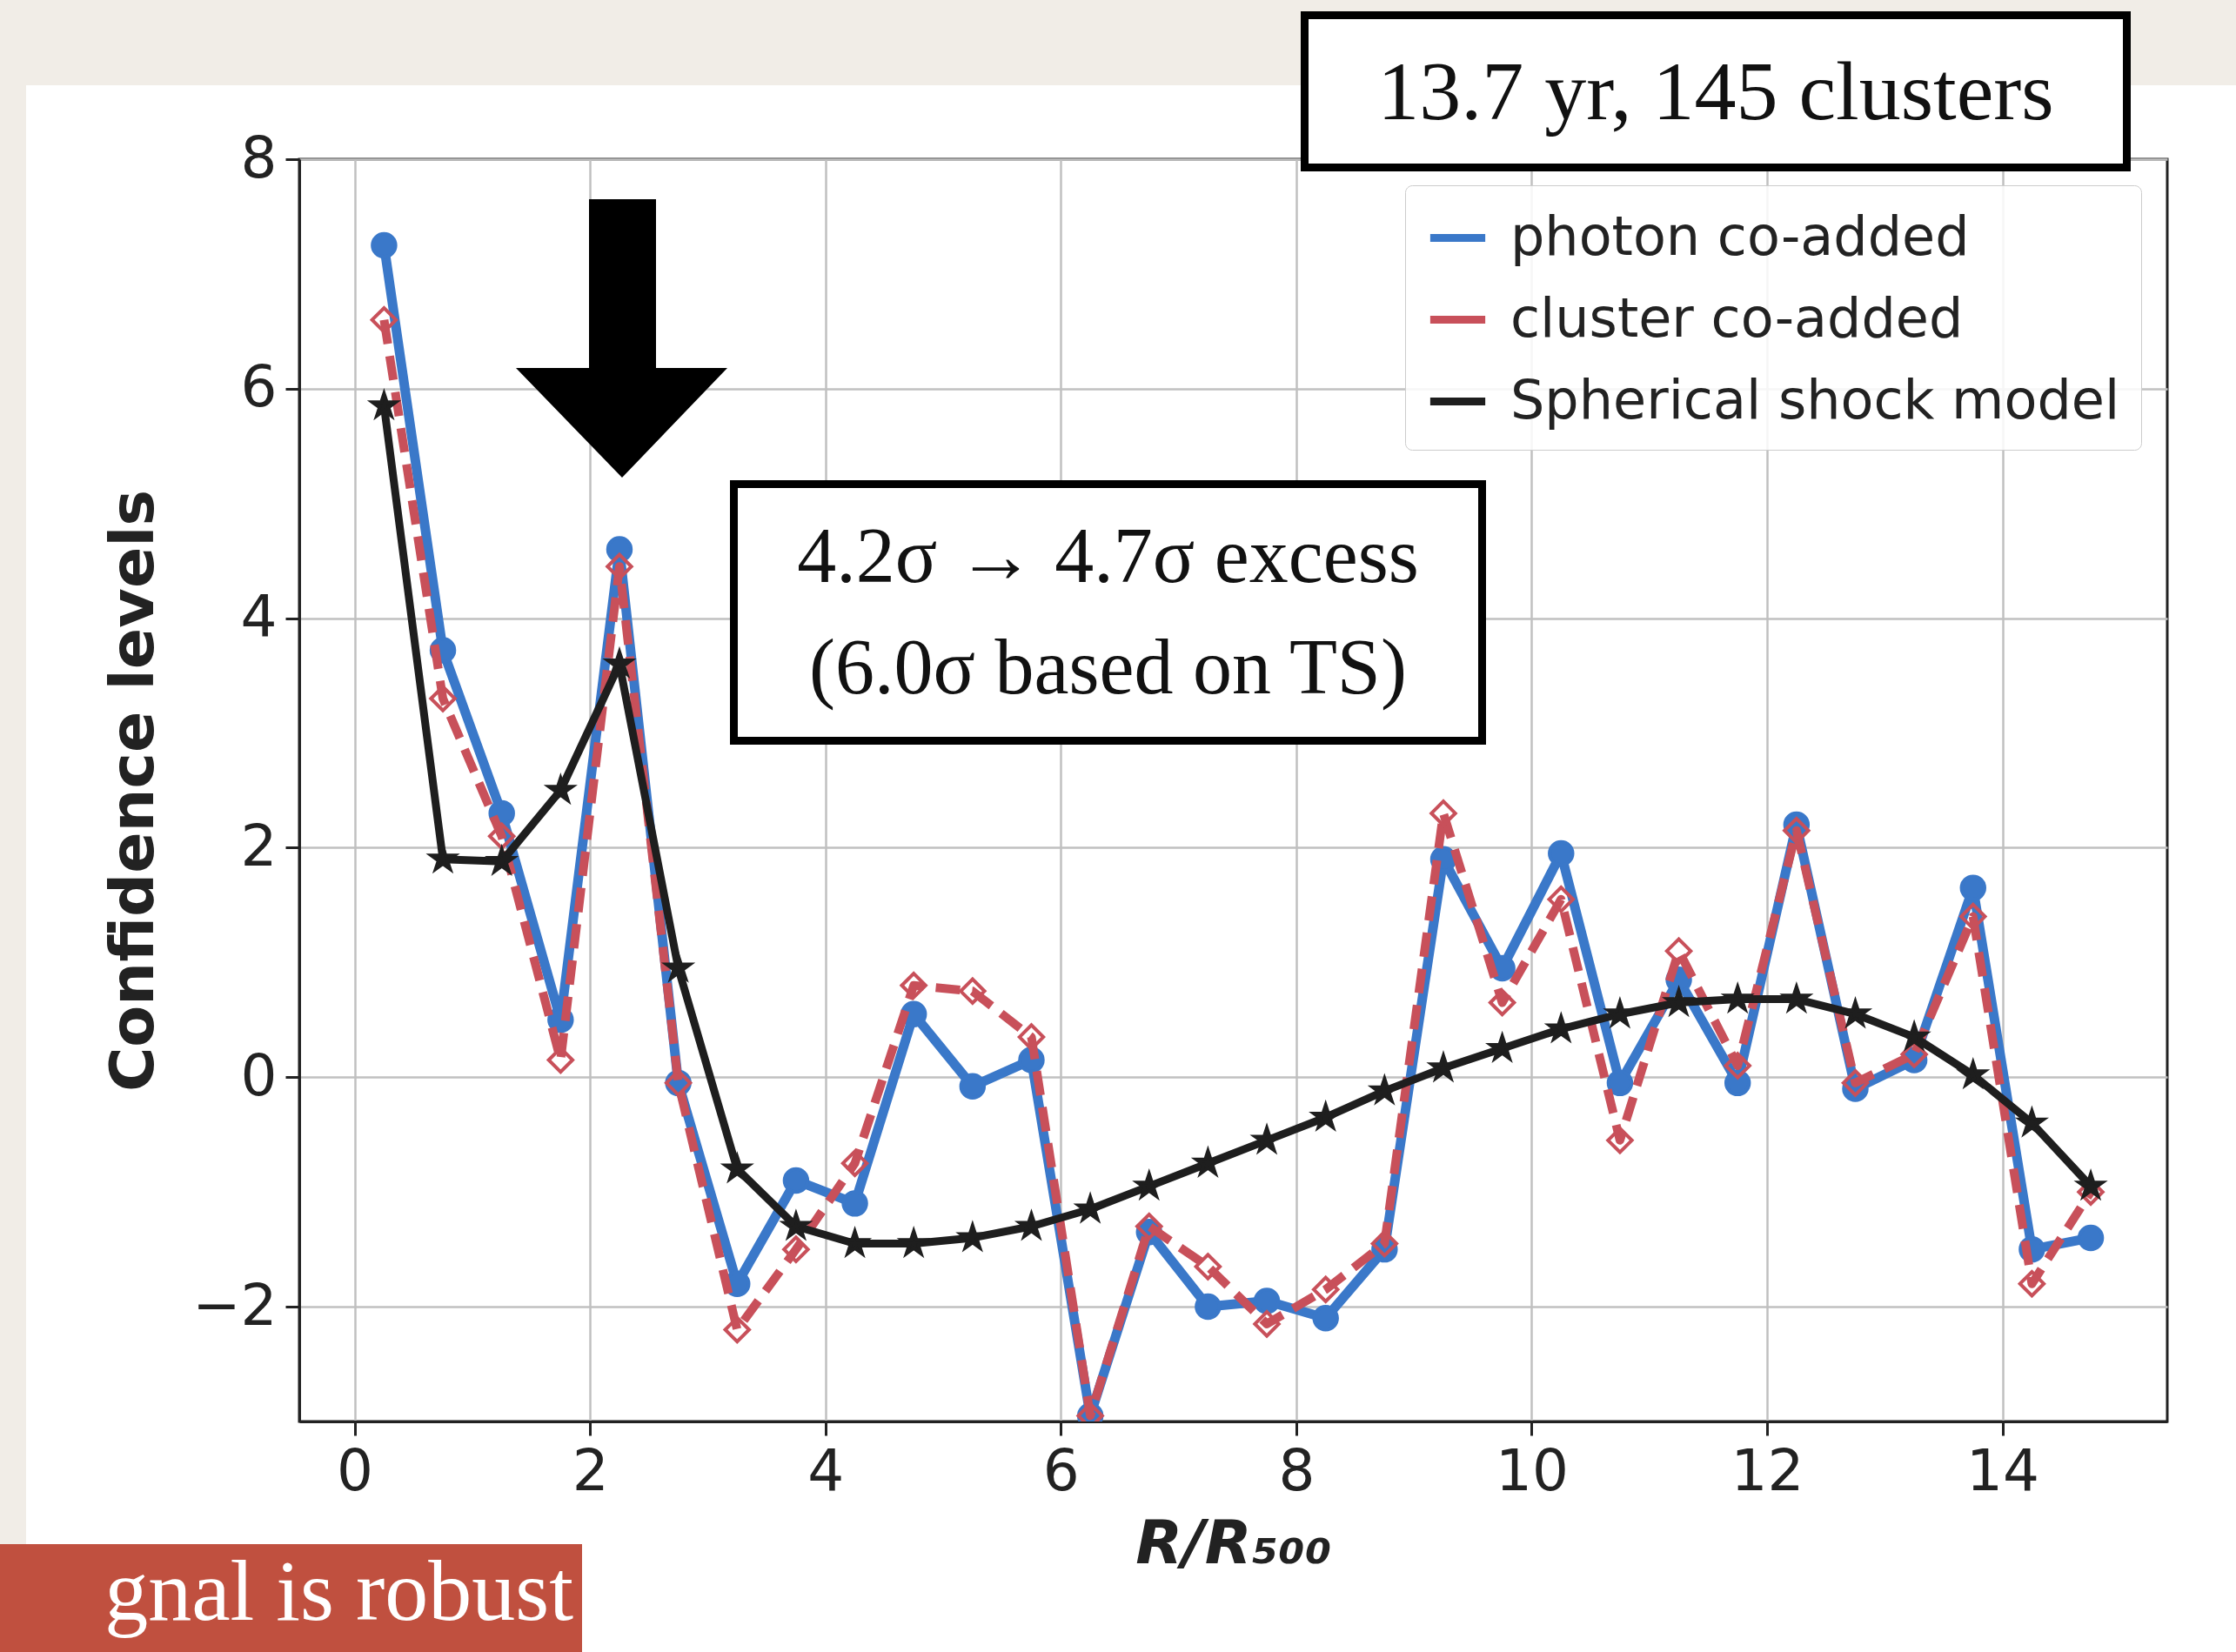 This screenshot has width=2236, height=1652. What do you see at coordinates (1108, 556) in the screenshot?
I see `annotation: 4.2σ → 4.7σ excess` at bounding box center [1108, 556].